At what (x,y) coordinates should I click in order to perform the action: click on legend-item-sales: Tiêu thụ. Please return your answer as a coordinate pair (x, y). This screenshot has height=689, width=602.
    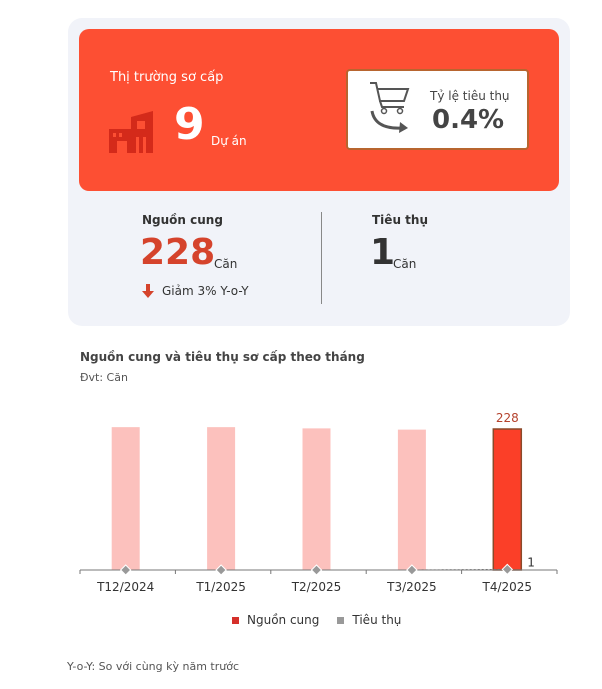
    Looking at the image, I should click on (369, 620).